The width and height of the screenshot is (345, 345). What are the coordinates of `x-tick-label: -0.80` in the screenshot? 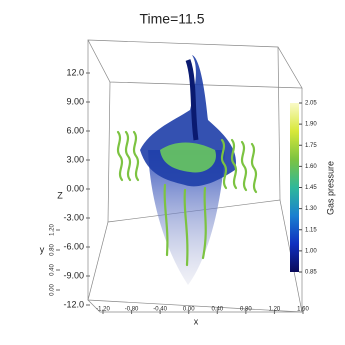 It's located at (132, 310).